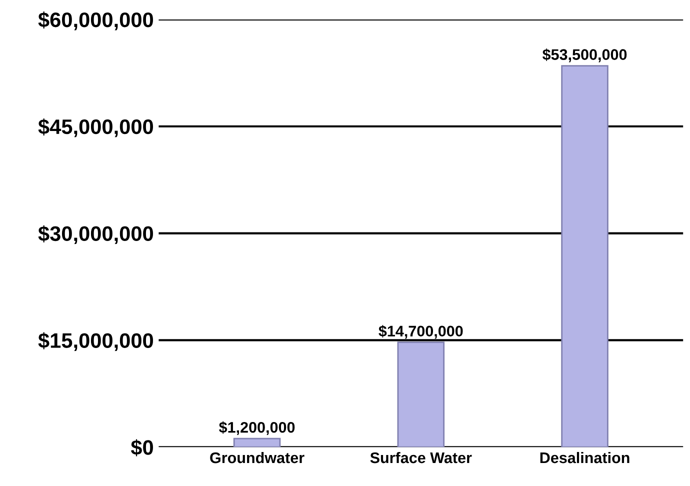 This screenshot has width=690, height=486. I want to click on y-tick-label: $60,000,000, so click(95, 21).